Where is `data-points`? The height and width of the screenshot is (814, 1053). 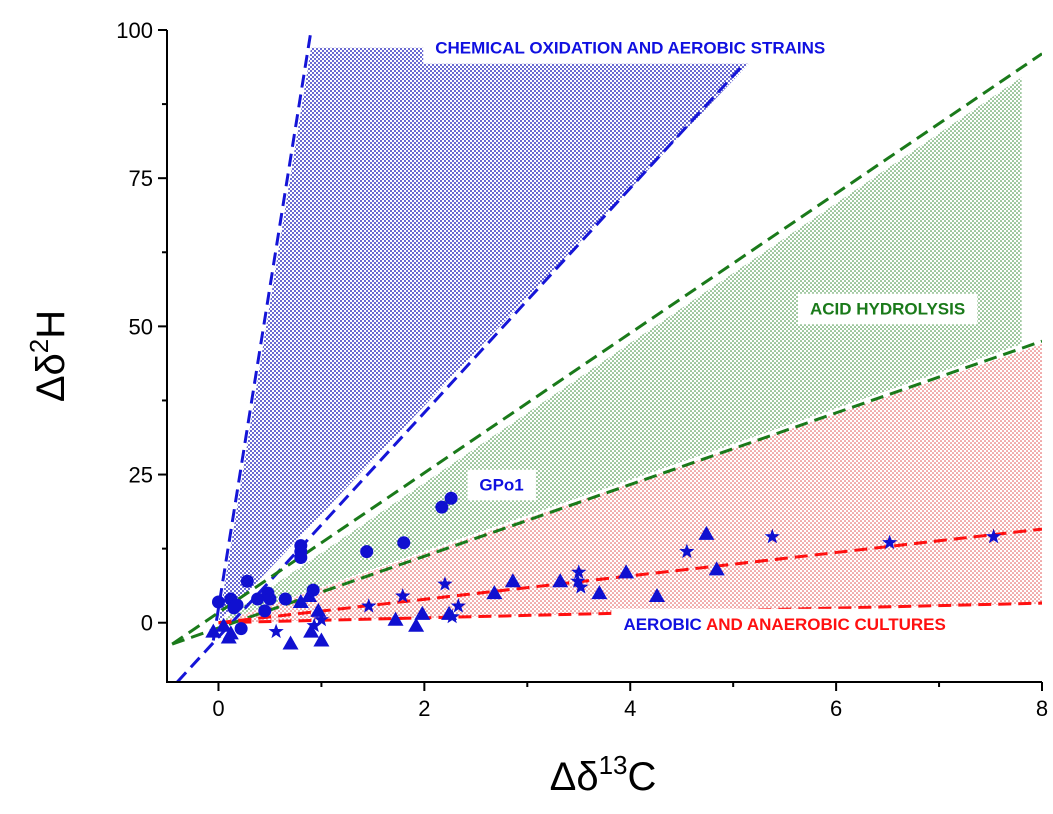
data-points is located at coordinates (603, 570).